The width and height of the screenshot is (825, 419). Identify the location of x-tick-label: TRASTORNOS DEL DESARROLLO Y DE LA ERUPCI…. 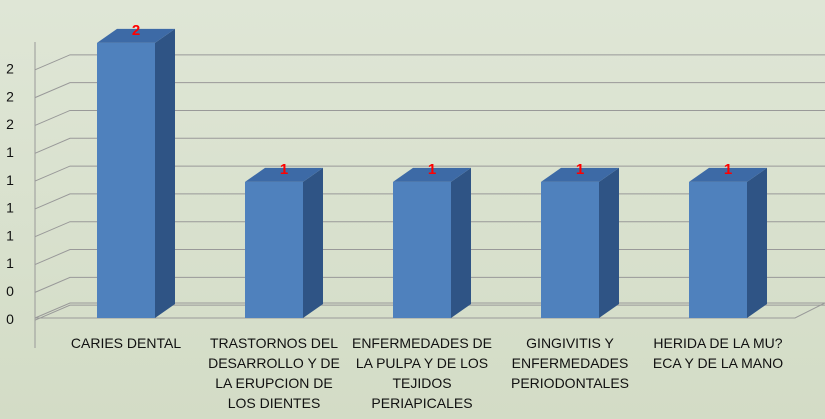
(274, 373).